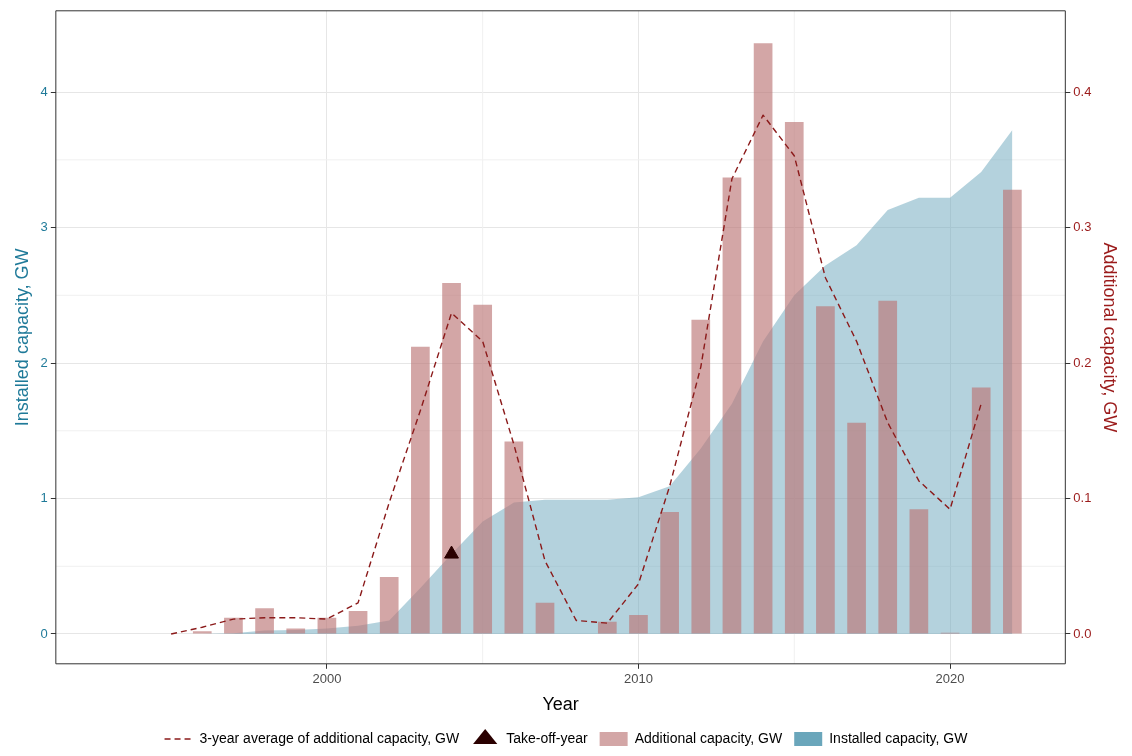 This screenshot has height=756, width=1132. Describe the element at coordinates (1082, 227) in the screenshot. I see `y2-tick-label: 0.3` at that location.